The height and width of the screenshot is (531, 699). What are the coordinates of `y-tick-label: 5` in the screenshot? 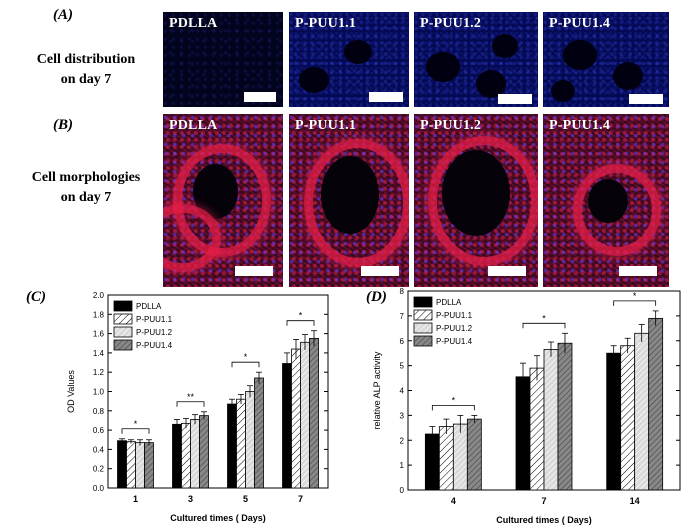 It's located at (402, 366).